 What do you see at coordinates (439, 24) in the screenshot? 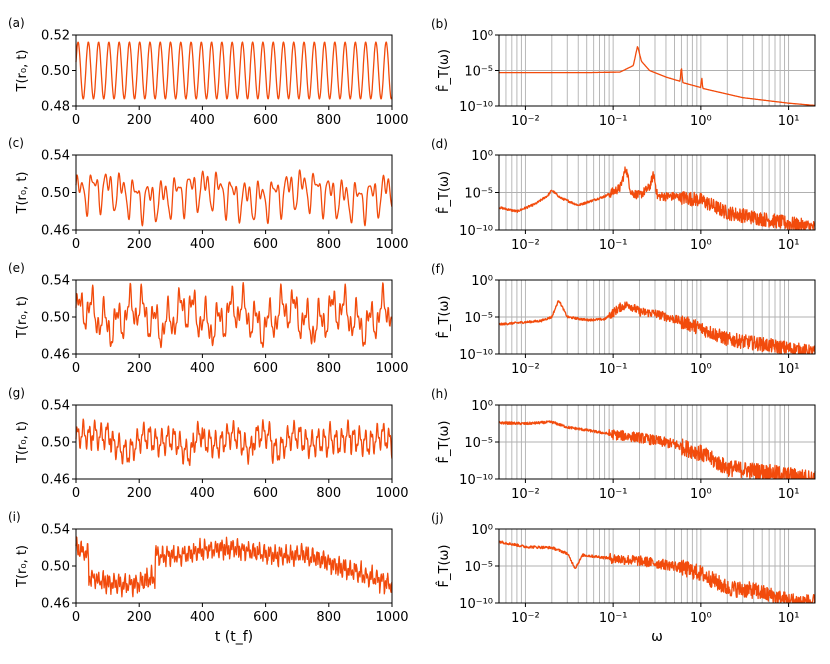
I see `panel-label: (b)` at bounding box center [439, 24].